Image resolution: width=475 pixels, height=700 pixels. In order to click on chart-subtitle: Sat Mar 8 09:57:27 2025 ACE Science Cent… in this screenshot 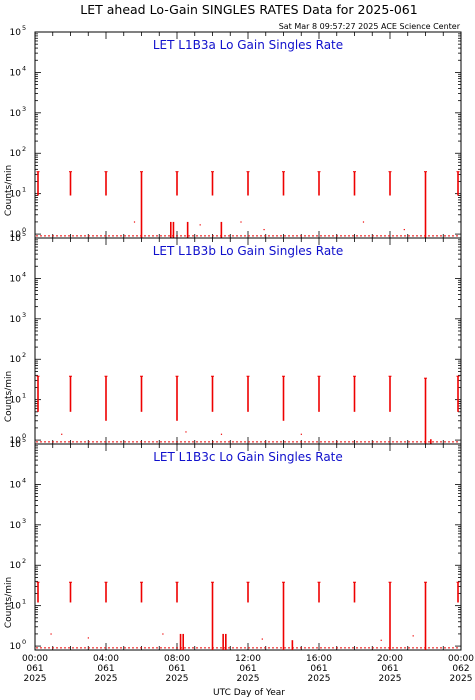, I will do `click(370, 26)`.